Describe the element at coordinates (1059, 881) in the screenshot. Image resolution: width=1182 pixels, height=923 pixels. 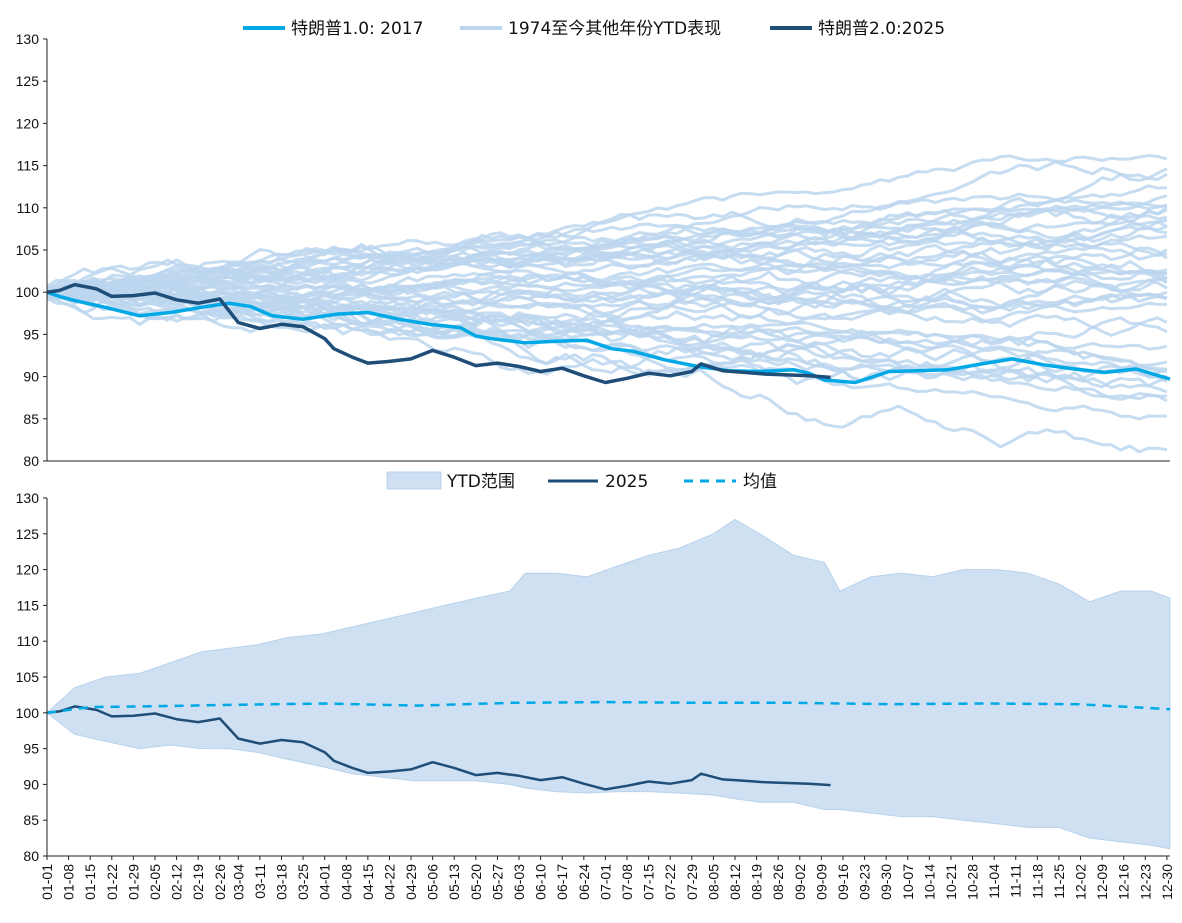
I see `x-tick-label: 11-25` at that location.